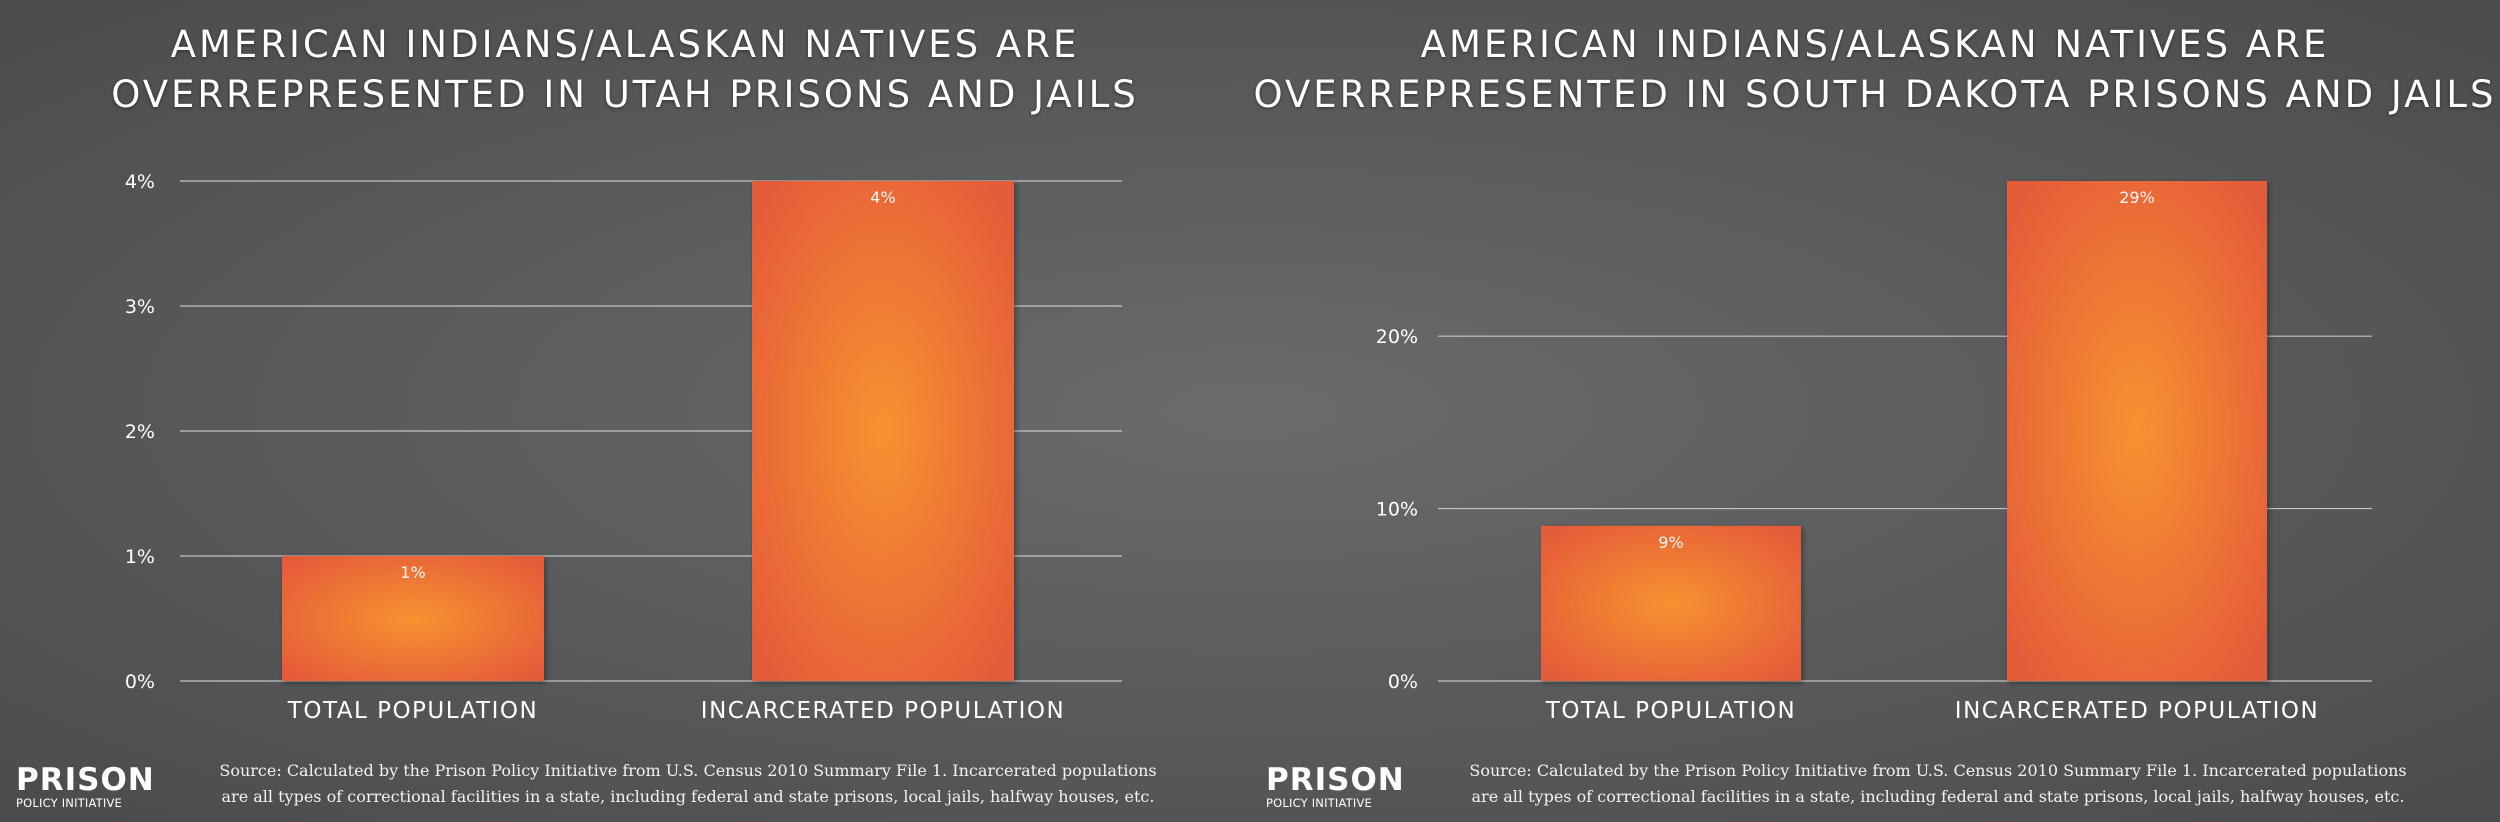 Image resolution: width=2500 pixels, height=822 pixels. I want to click on y-tick-label: 1%, so click(140, 557).